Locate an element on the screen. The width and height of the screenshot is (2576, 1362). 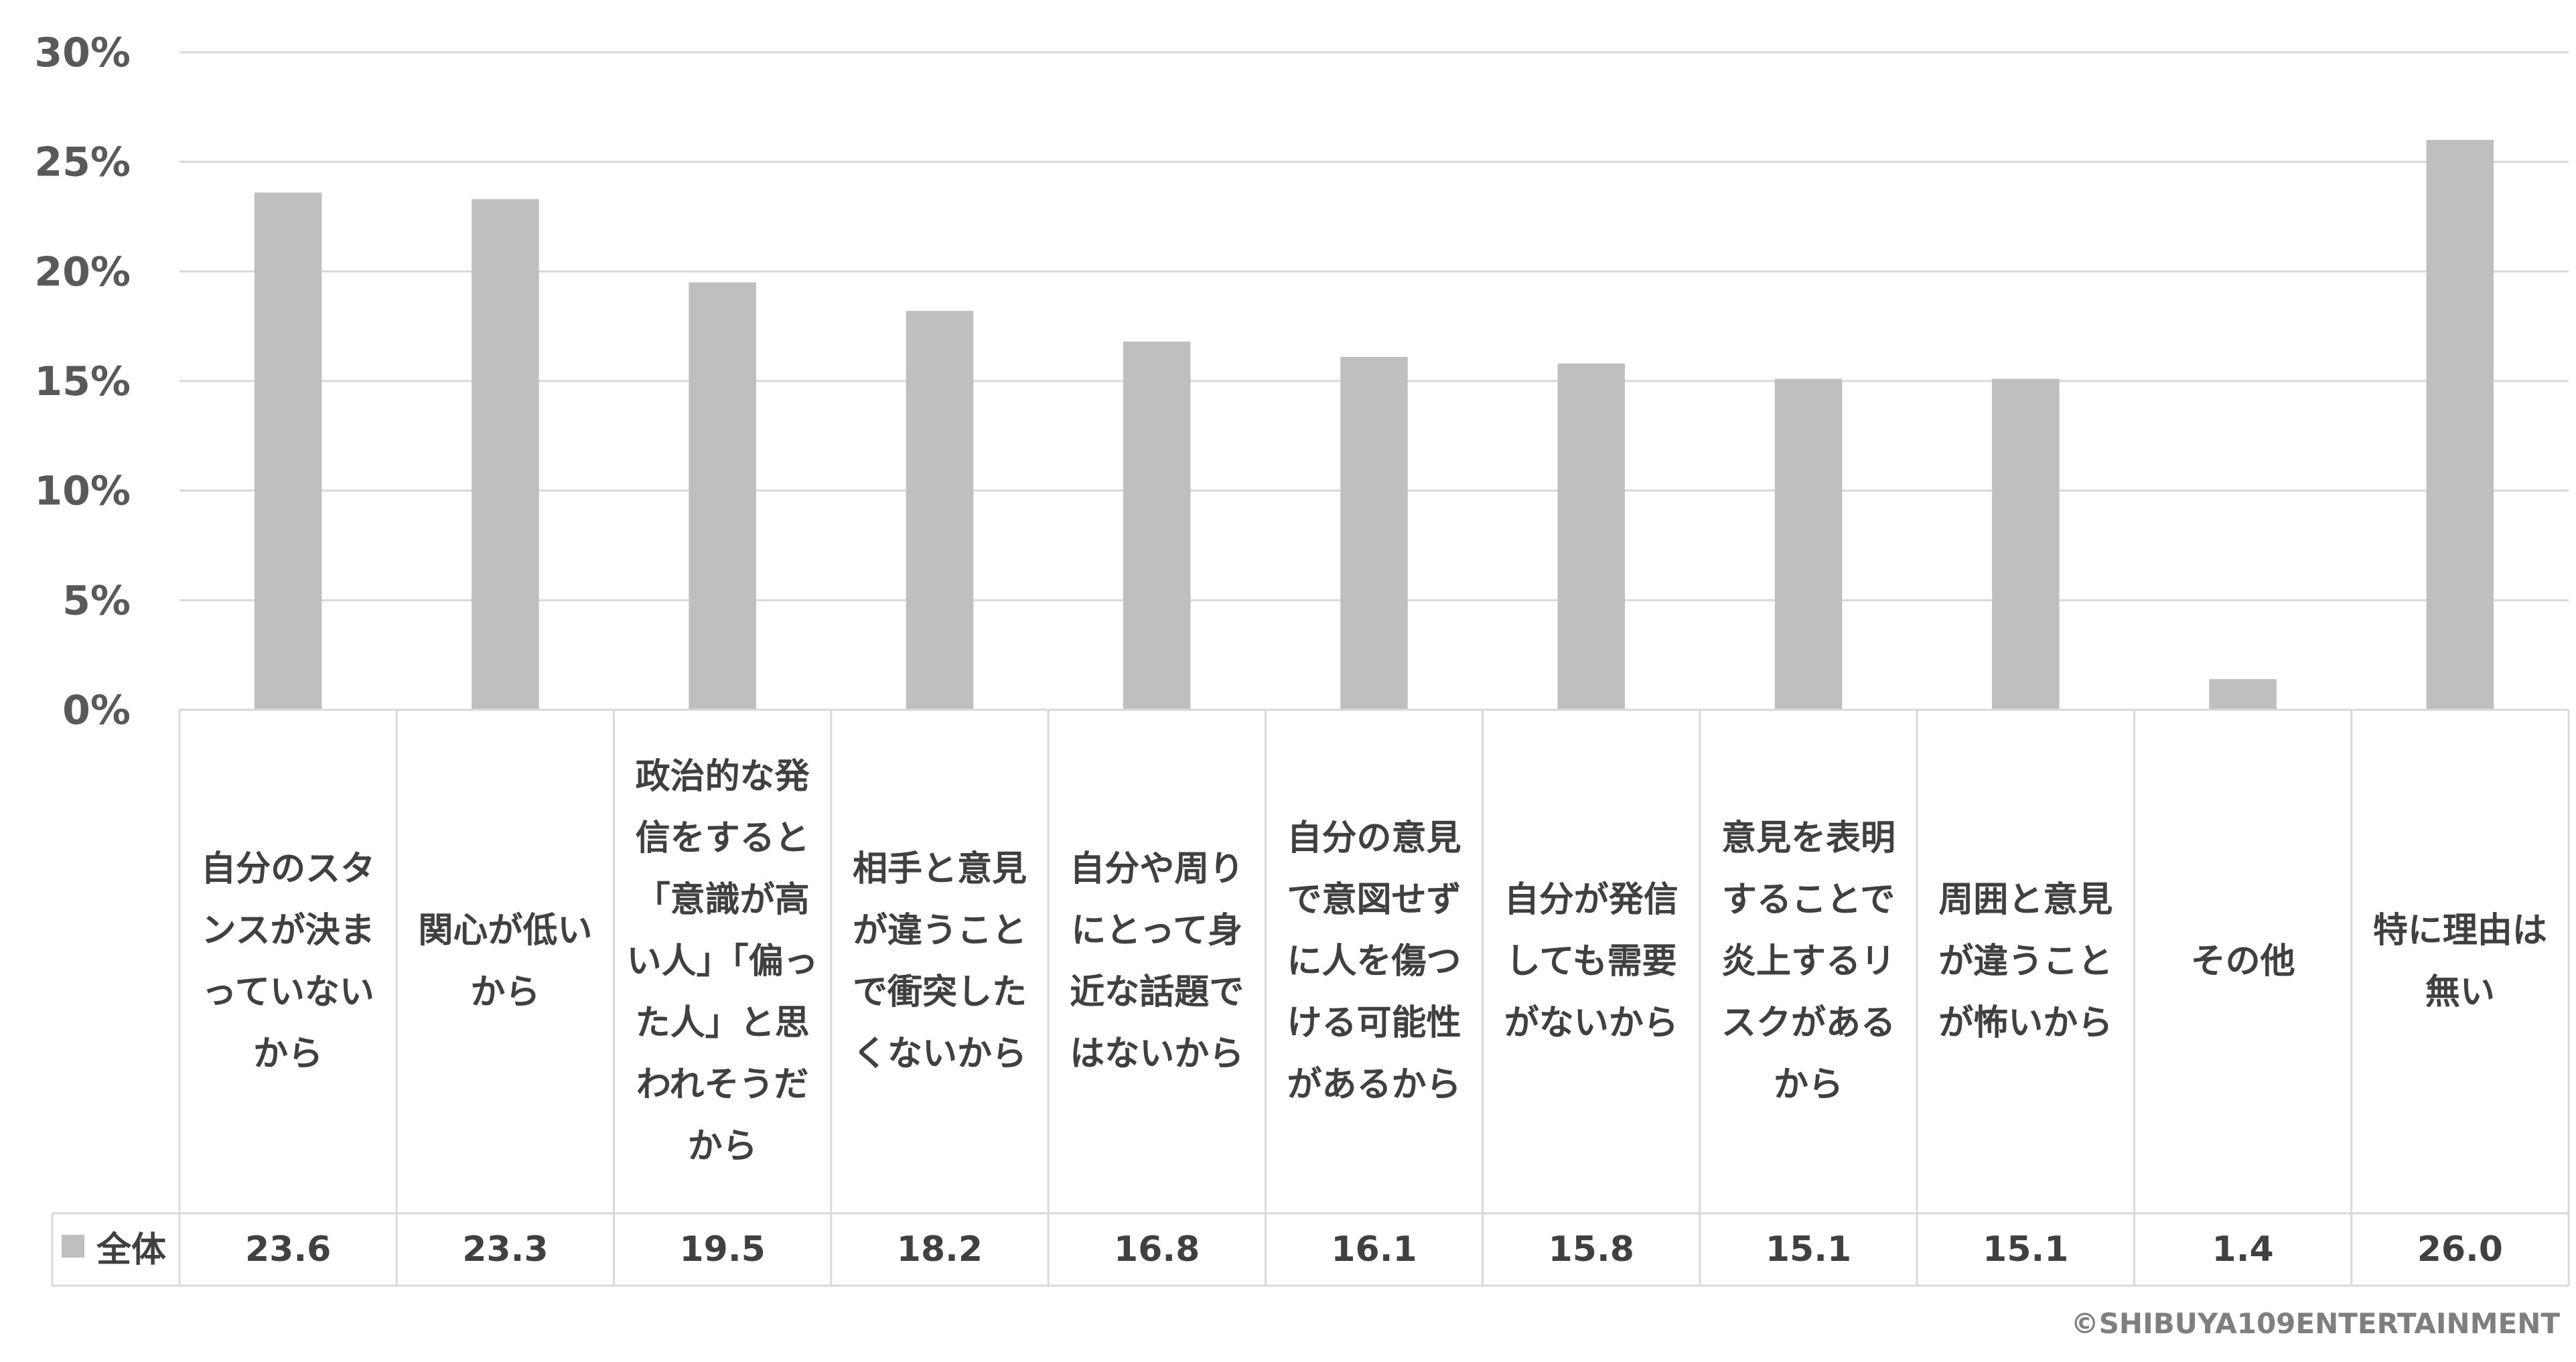
value-label: 1.4 is located at coordinates (2243, 1249).